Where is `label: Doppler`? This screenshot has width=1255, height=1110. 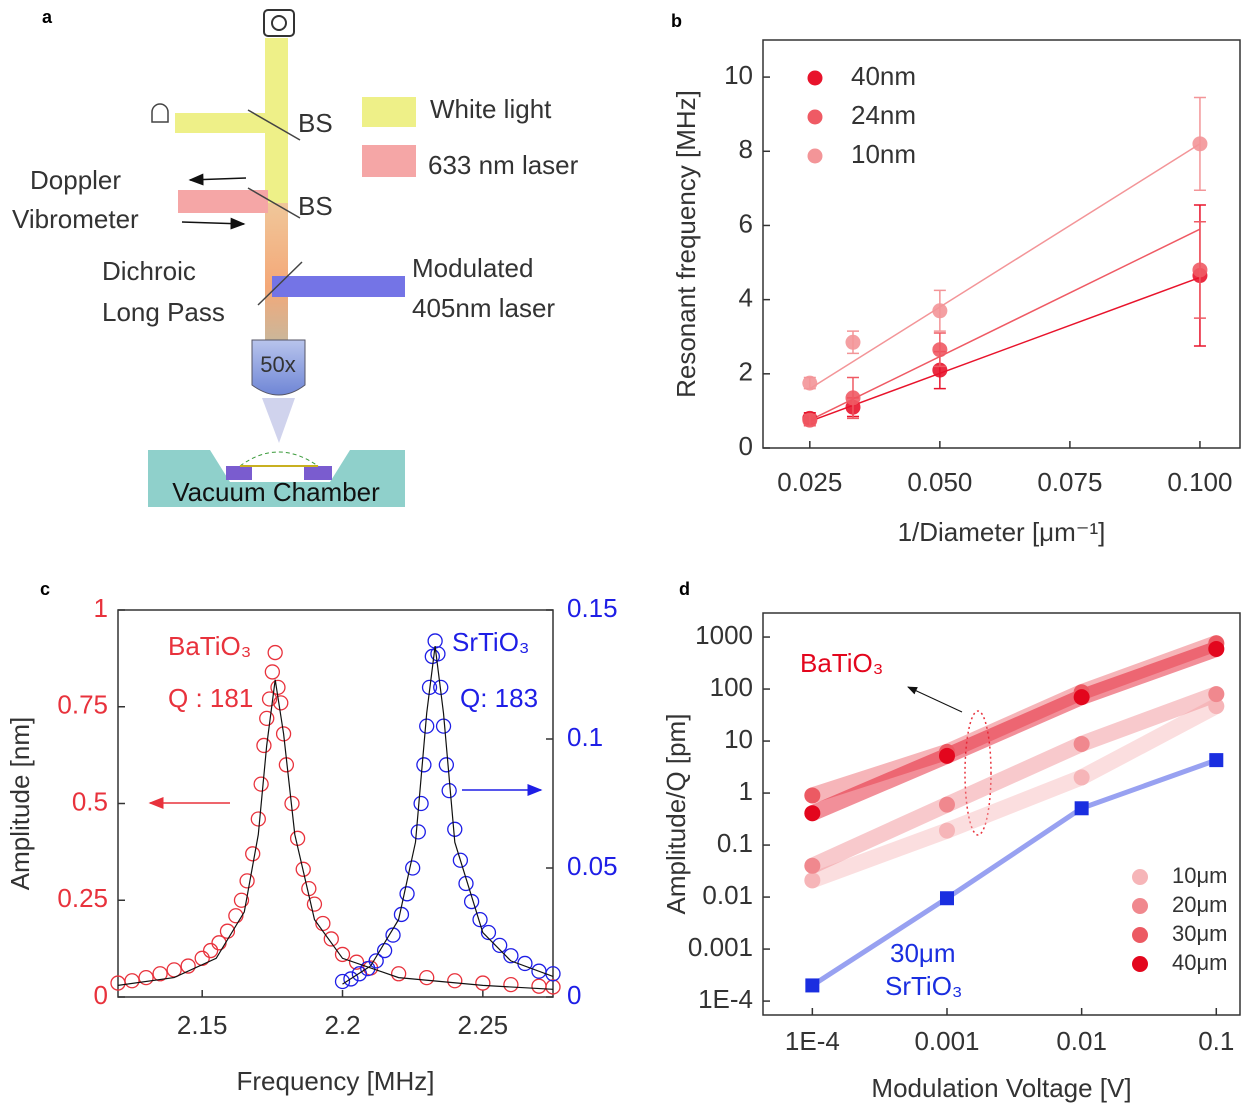
label: Doppler is located at coordinates (75, 180).